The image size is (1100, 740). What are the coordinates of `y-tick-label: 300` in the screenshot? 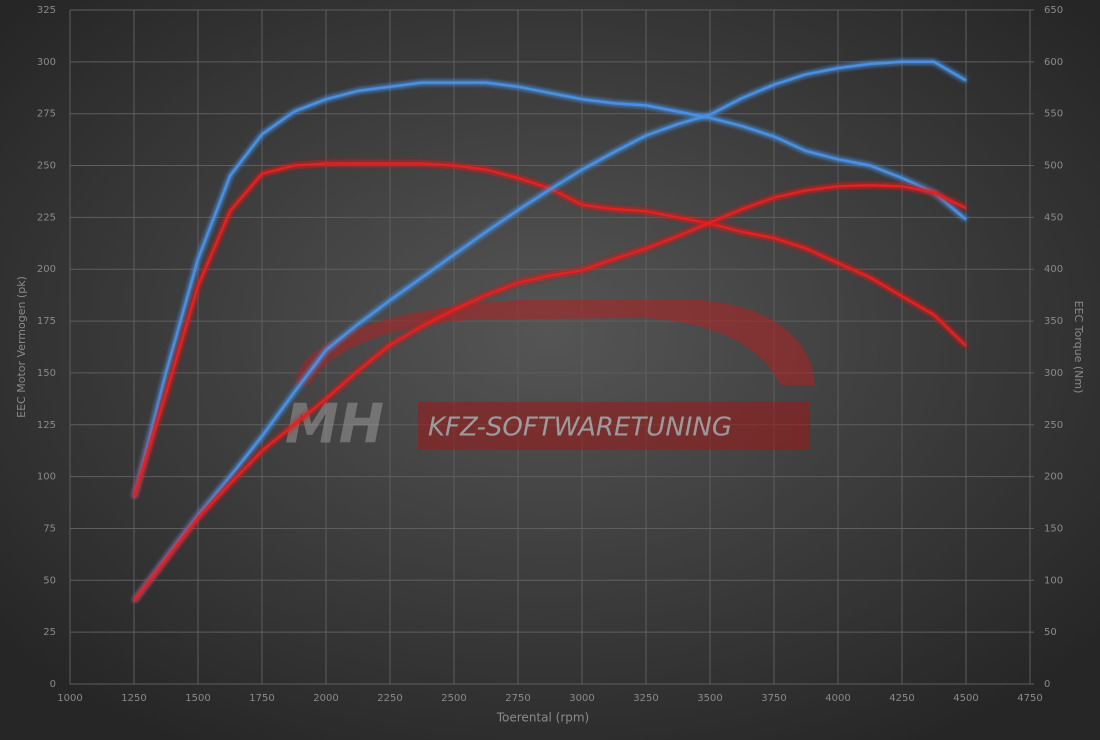 It's located at (46, 62).